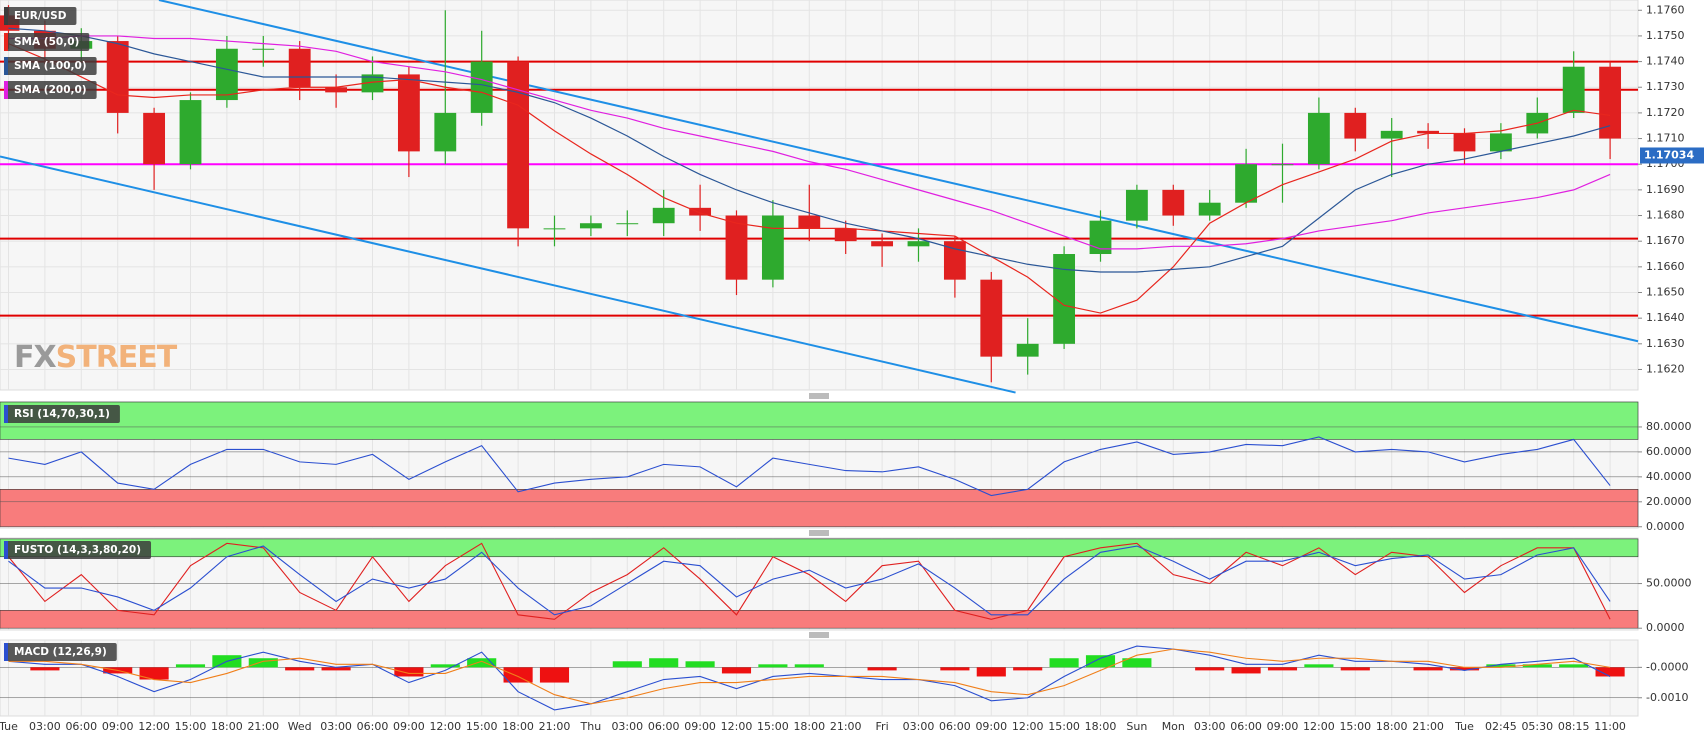  I want to click on y-tick-label: -0.0010, so click(1667, 697).